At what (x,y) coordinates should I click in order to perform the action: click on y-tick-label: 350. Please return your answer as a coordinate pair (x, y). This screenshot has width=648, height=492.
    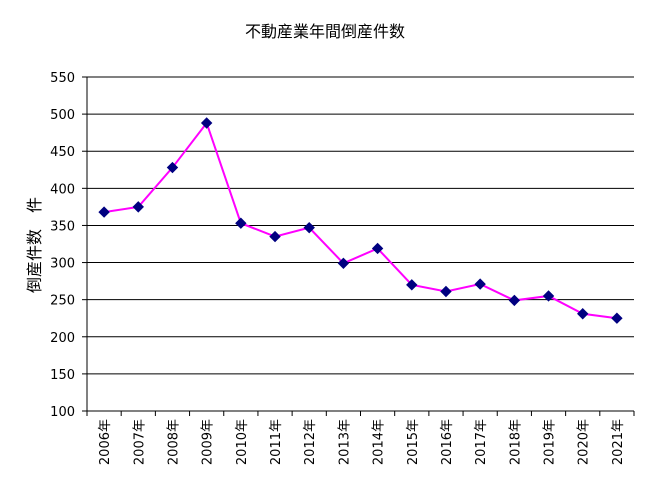
    Looking at the image, I should click on (62, 226).